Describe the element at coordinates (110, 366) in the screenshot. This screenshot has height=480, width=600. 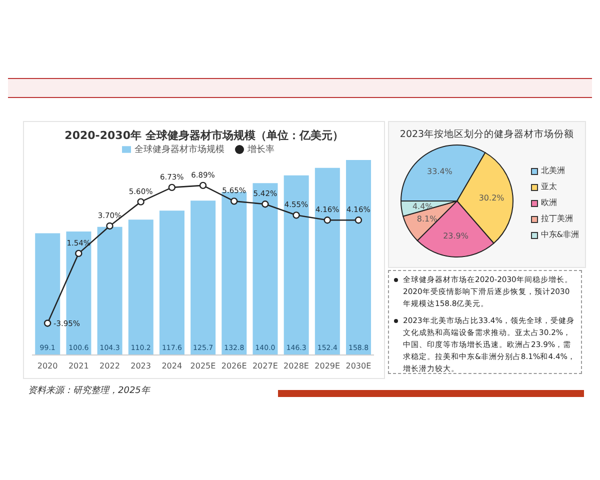
I see `x-tick-label: 2022` at that location.